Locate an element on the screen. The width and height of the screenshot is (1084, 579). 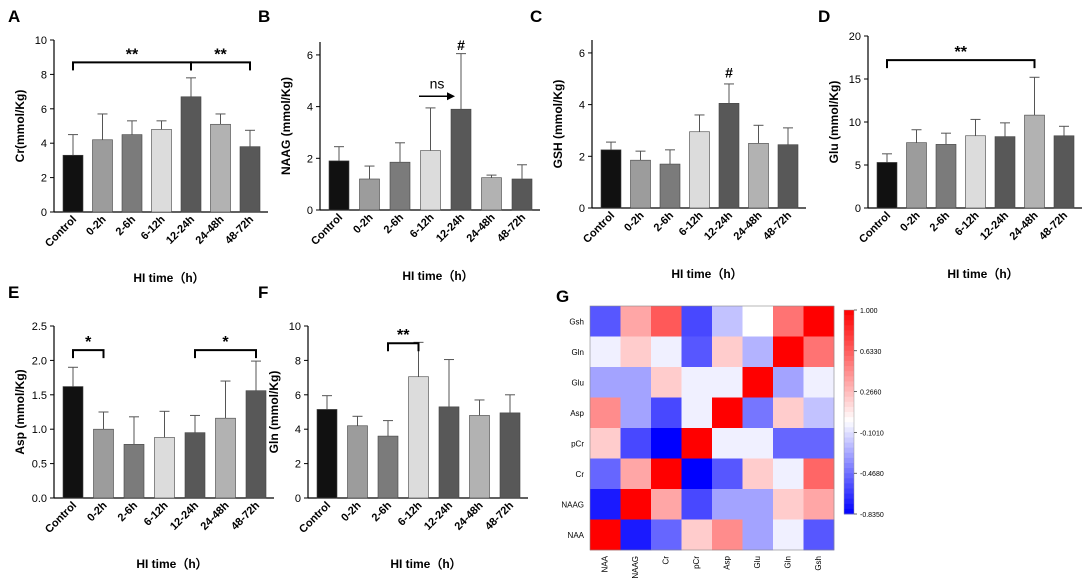
colorbar-tick-label: 0.2660 is located at coordinates (871, 393).